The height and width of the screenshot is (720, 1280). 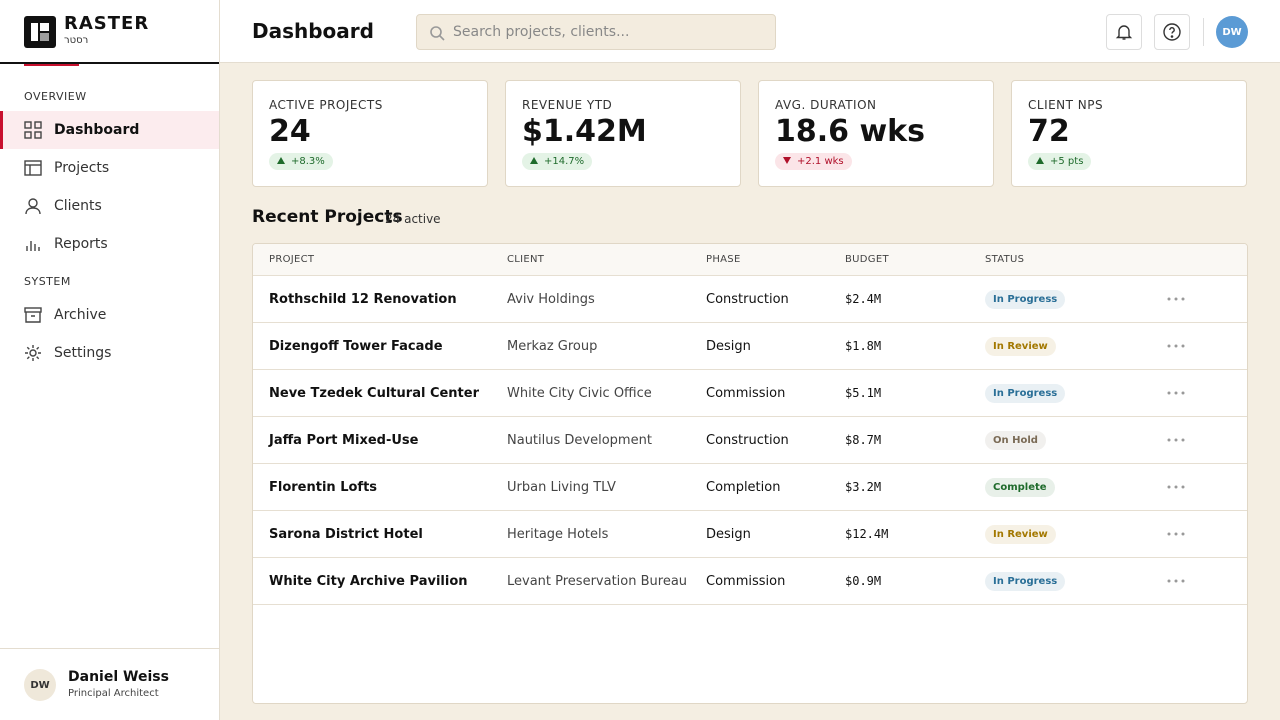 I want to click on column-header: BUDGET, so click(x=867, y=259).